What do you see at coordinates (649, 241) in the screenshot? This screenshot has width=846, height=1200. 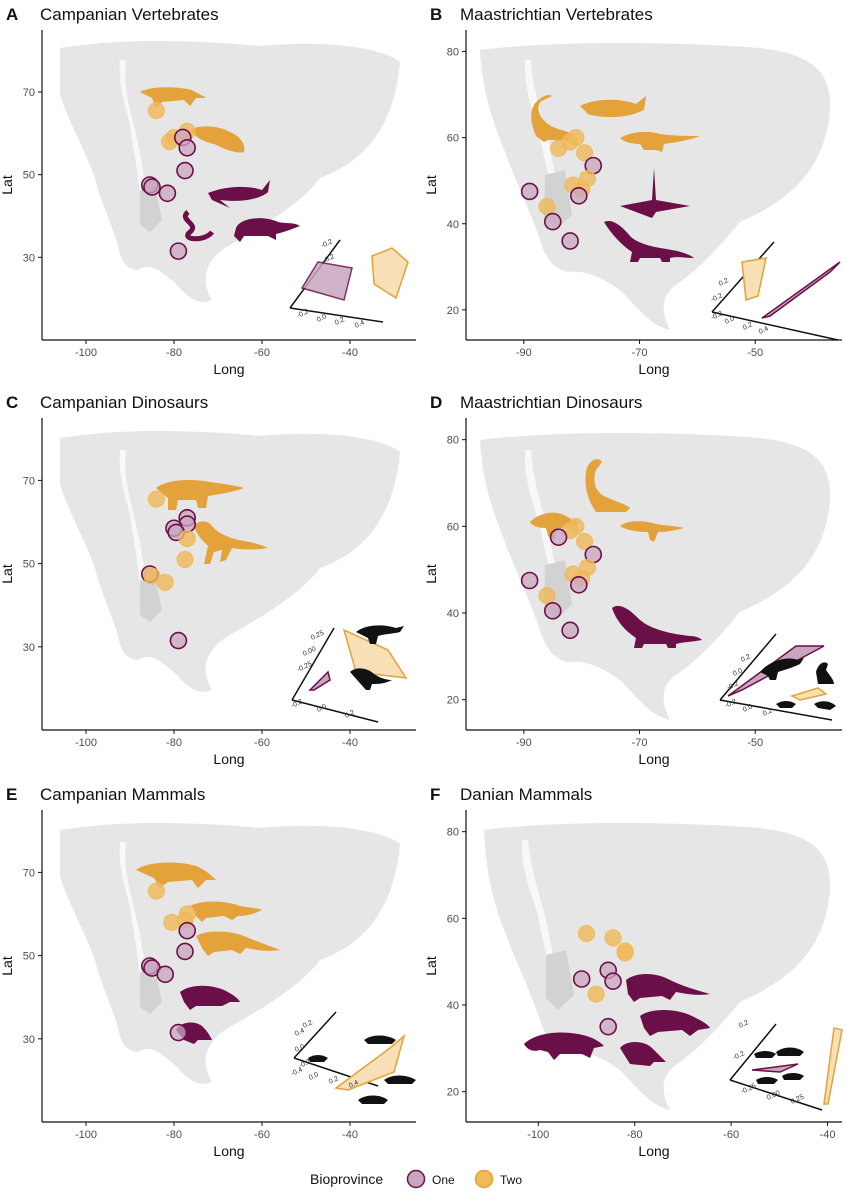 I see `sauropod-silhouette-icon` at bounding box center [649, 241].